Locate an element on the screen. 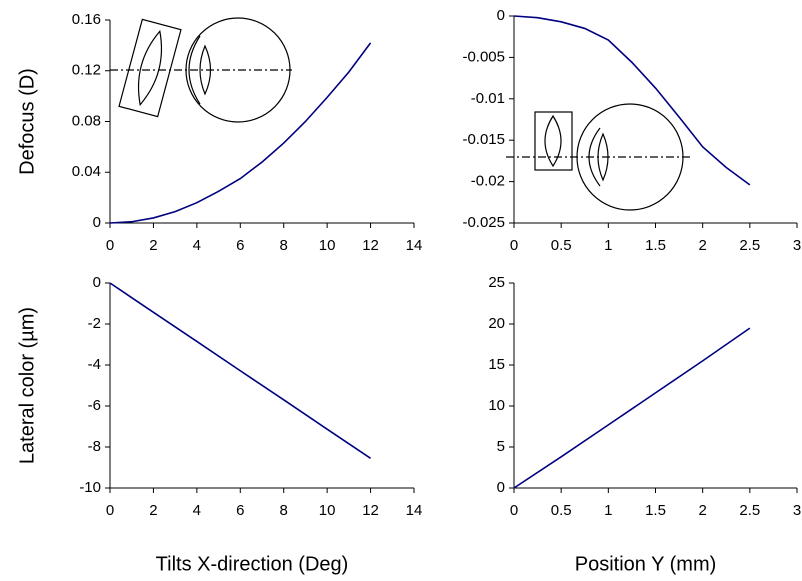  y-tick-label: -0.015 is located at coordinates (483, 139).